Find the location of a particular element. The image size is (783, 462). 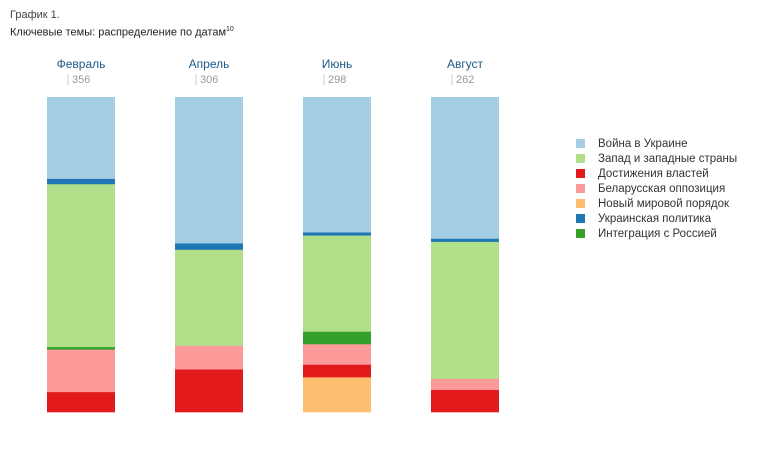

legend-item: Достижения властей is located at coordinates (656, 173).